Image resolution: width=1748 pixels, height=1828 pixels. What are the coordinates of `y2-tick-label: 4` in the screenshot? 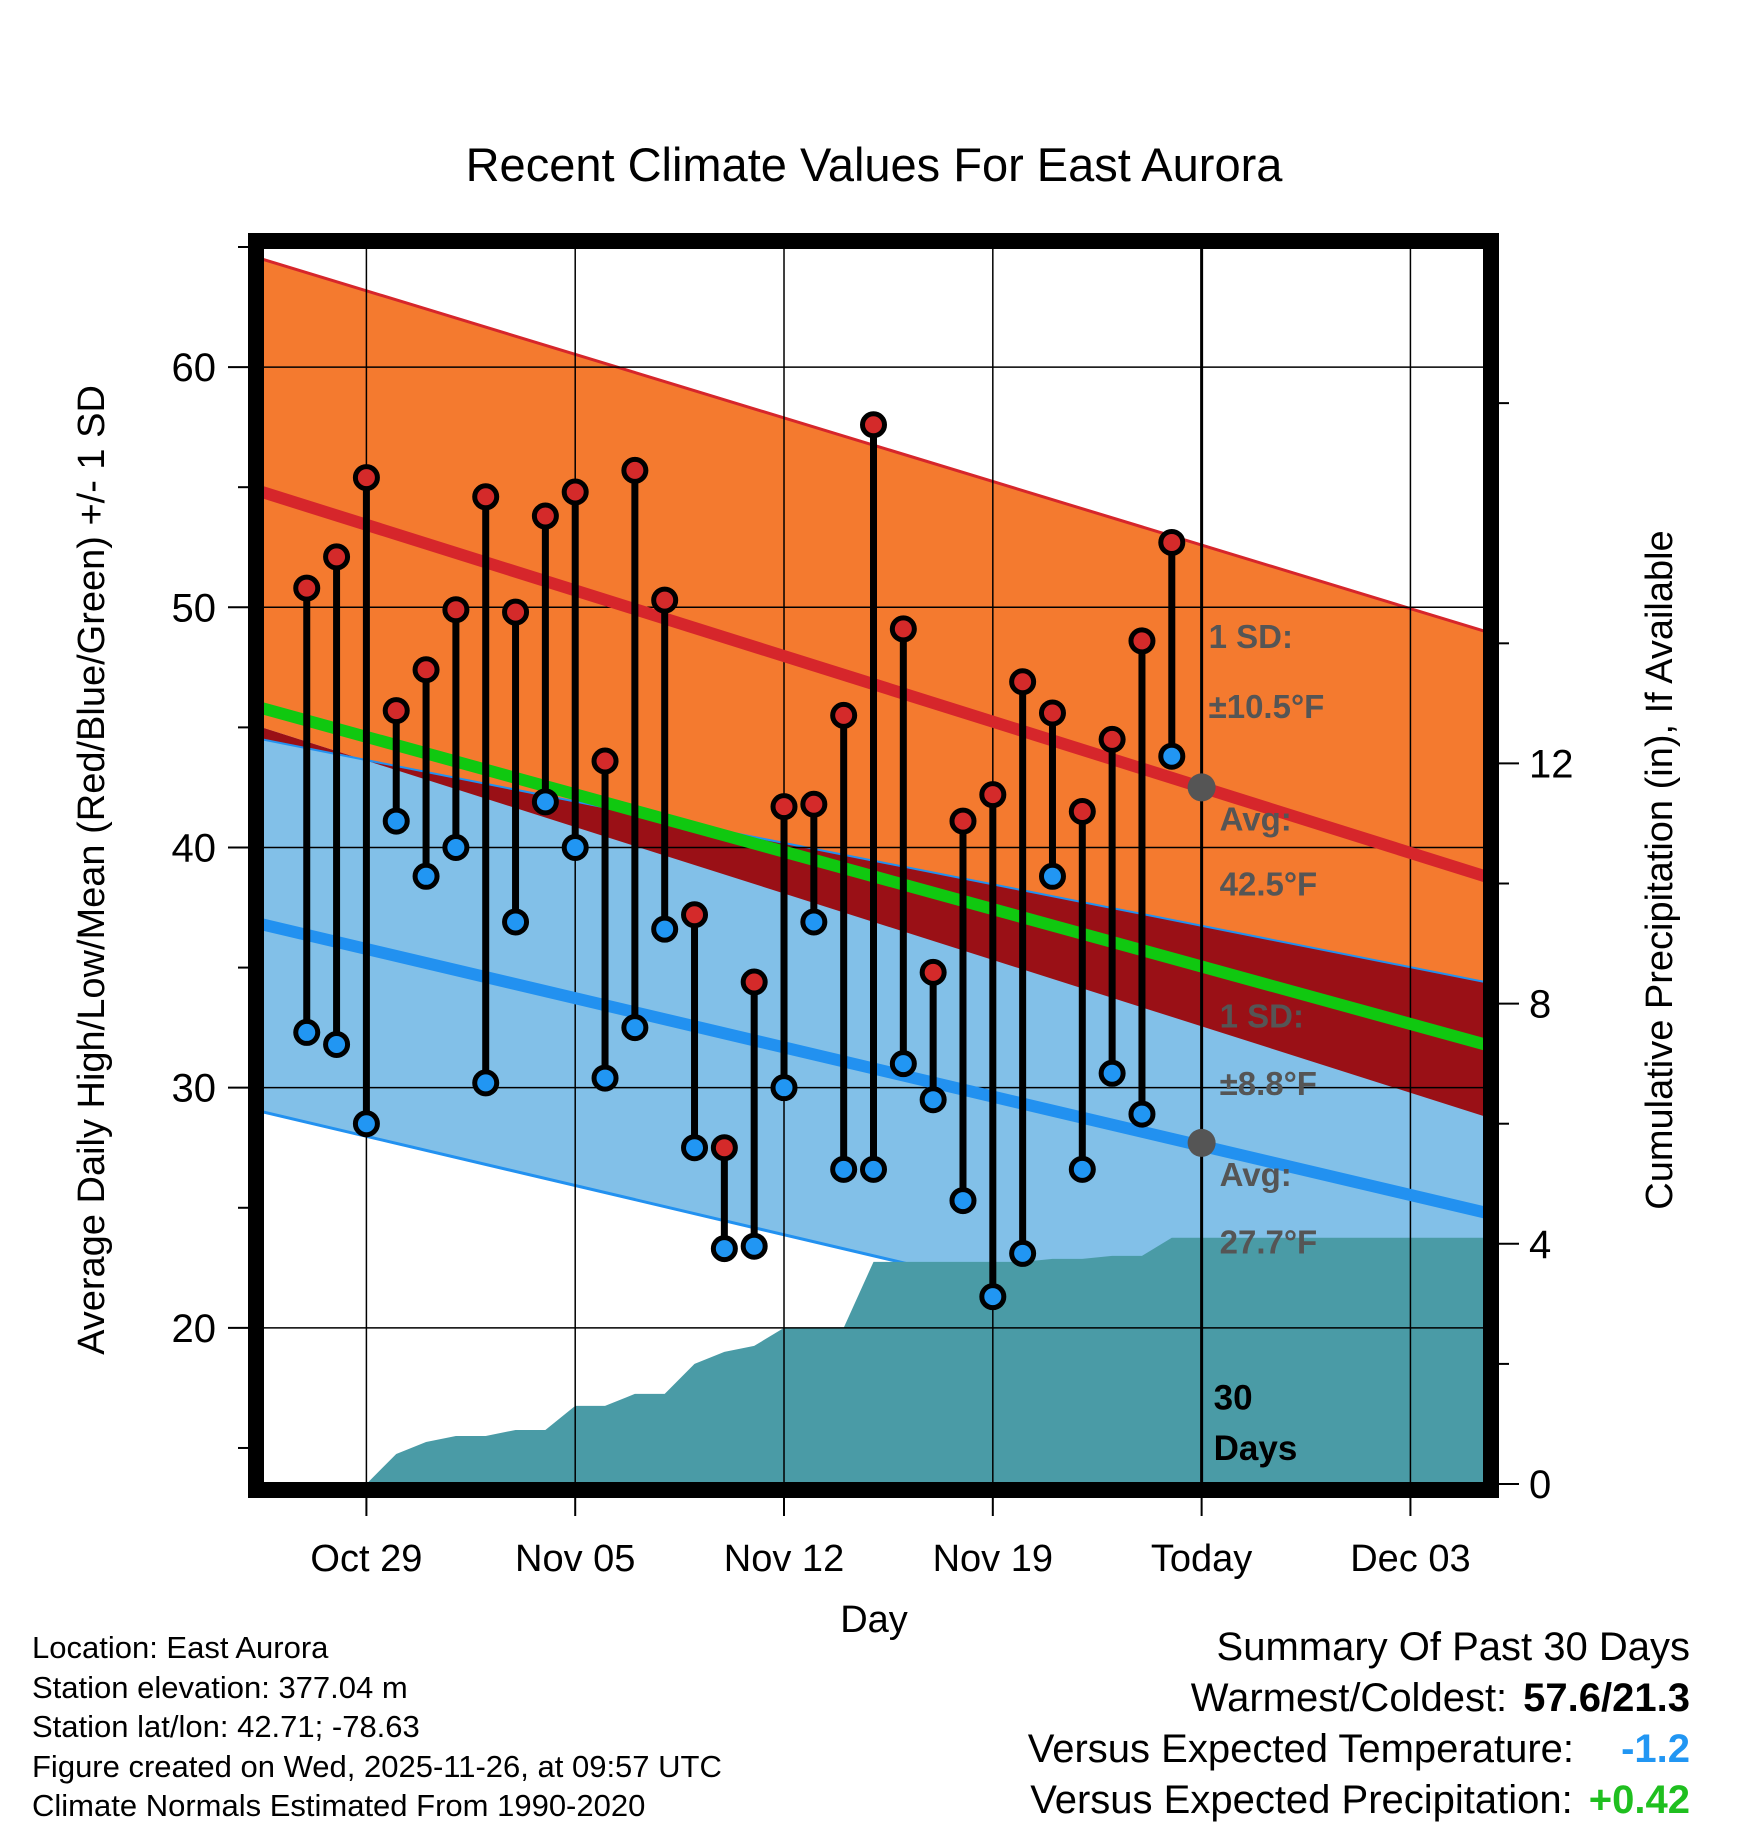 It's located at (1540, 1245).